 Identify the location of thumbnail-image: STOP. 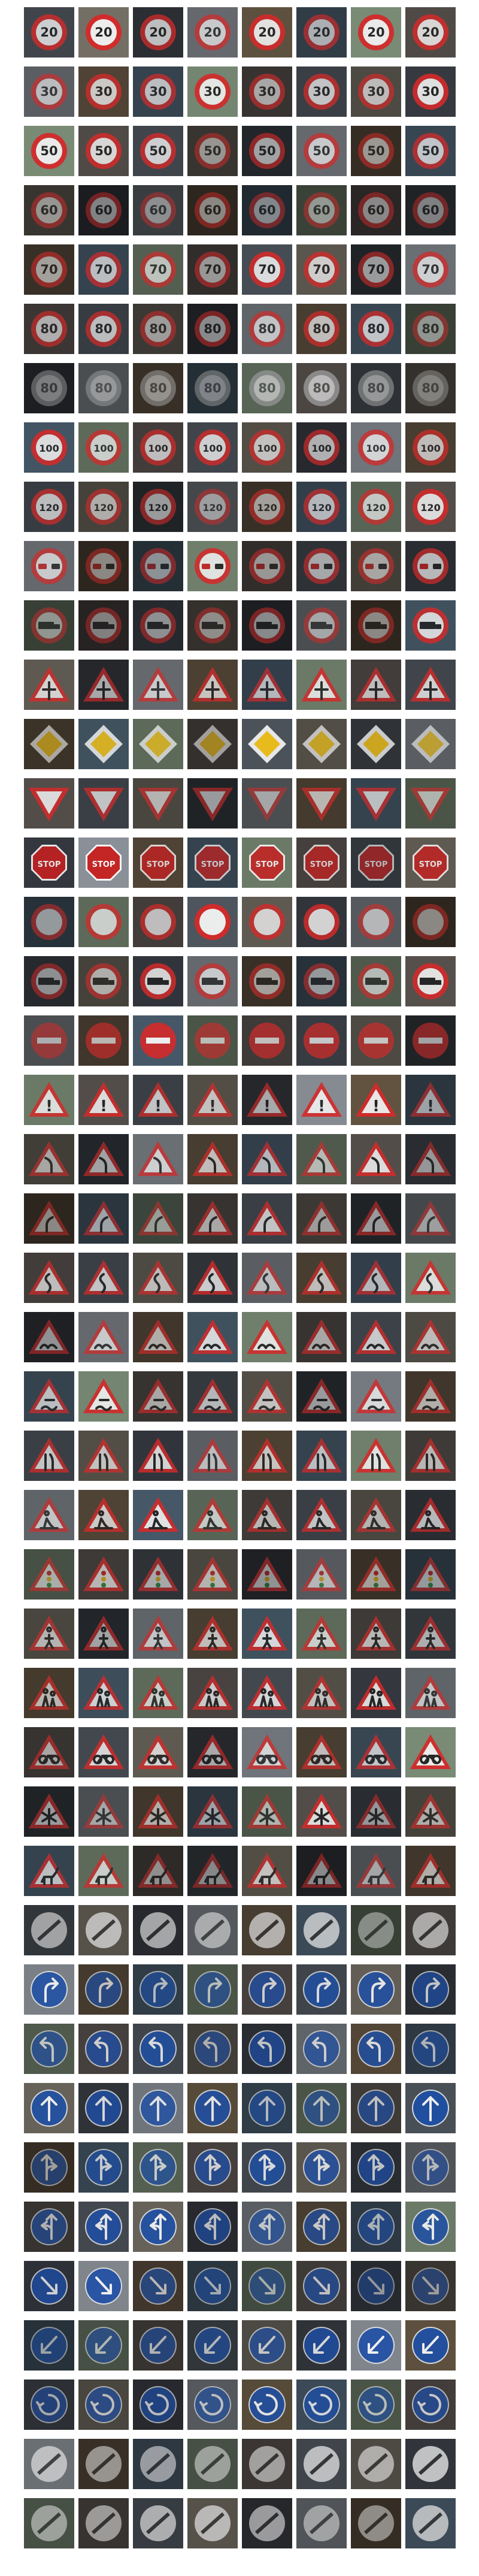
(158, 862).